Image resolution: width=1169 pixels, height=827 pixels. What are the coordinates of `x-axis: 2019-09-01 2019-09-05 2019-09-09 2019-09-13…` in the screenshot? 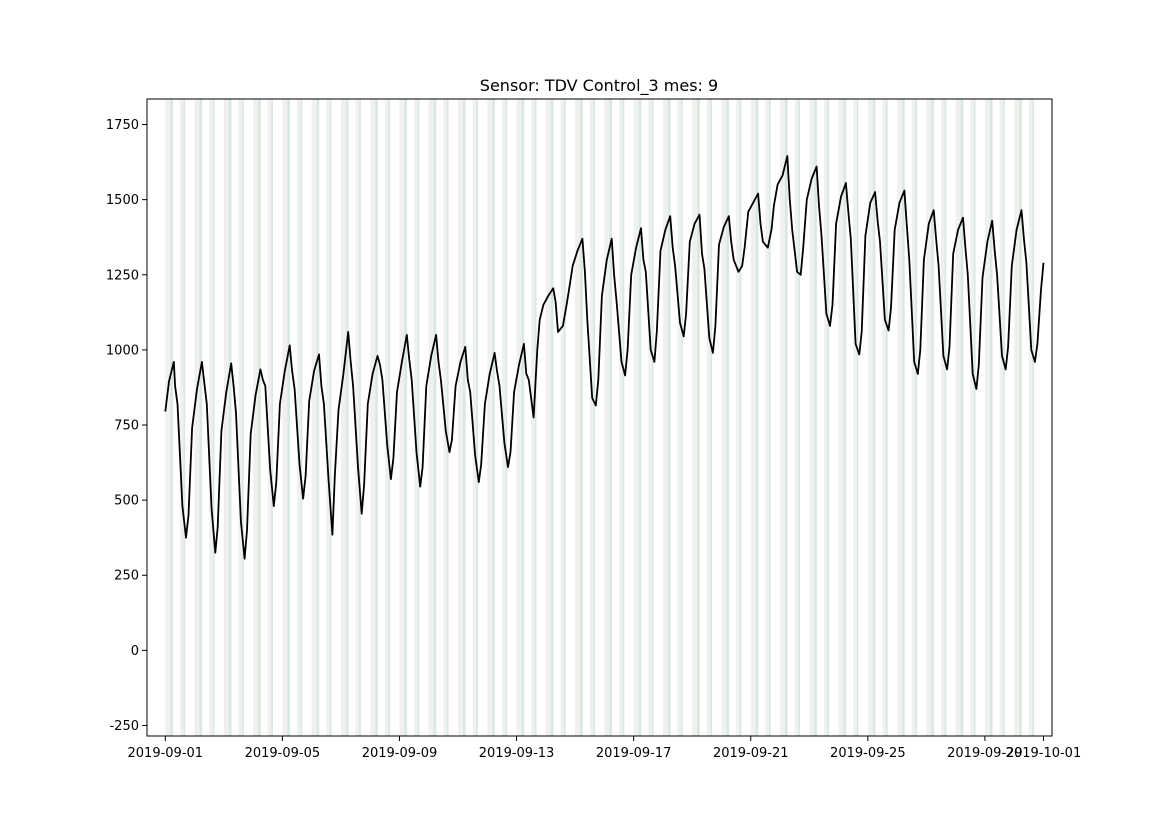 It's located at (605, 748).